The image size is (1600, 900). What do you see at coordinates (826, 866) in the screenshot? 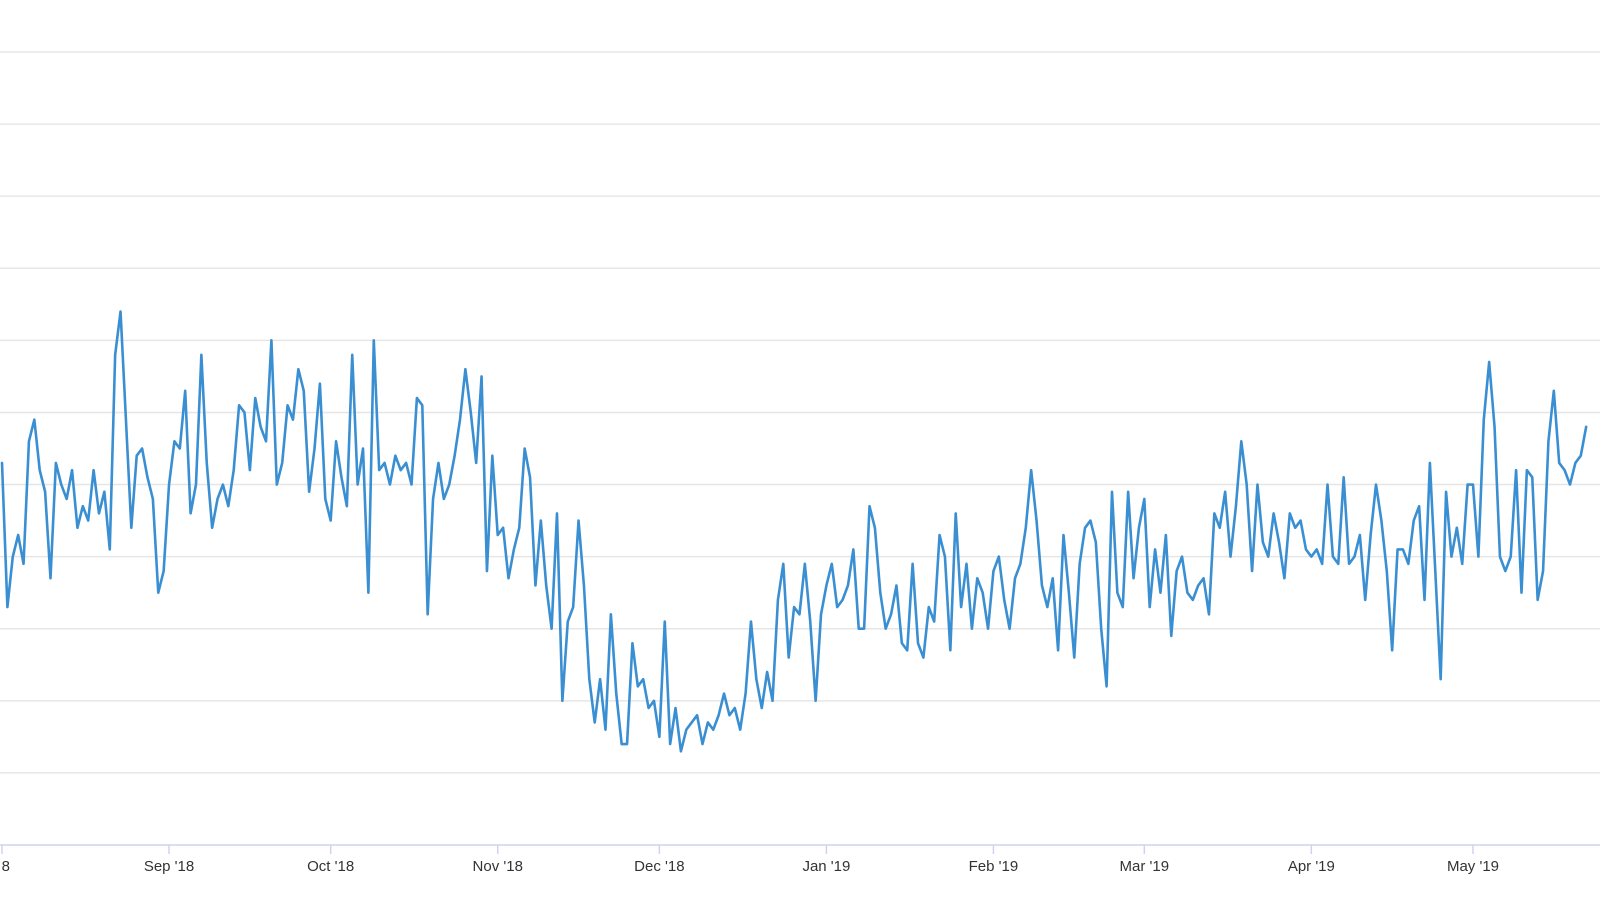
I see `x-tick-label: Jan '19` at bounding box center [826, 866].